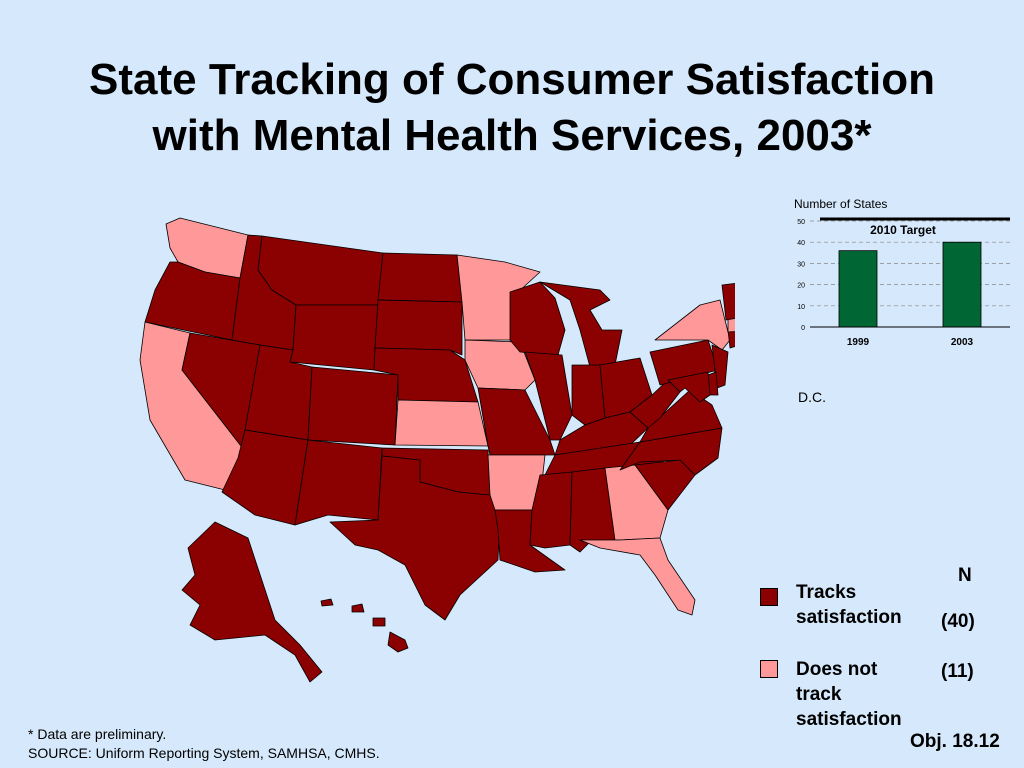 Image resolution: width=1024 pixels, height=768 pixels. What do you see at coordinates (801, 222) in the screenshot?
I see `y-tick-label: 50` at bounding box center [801, 222].